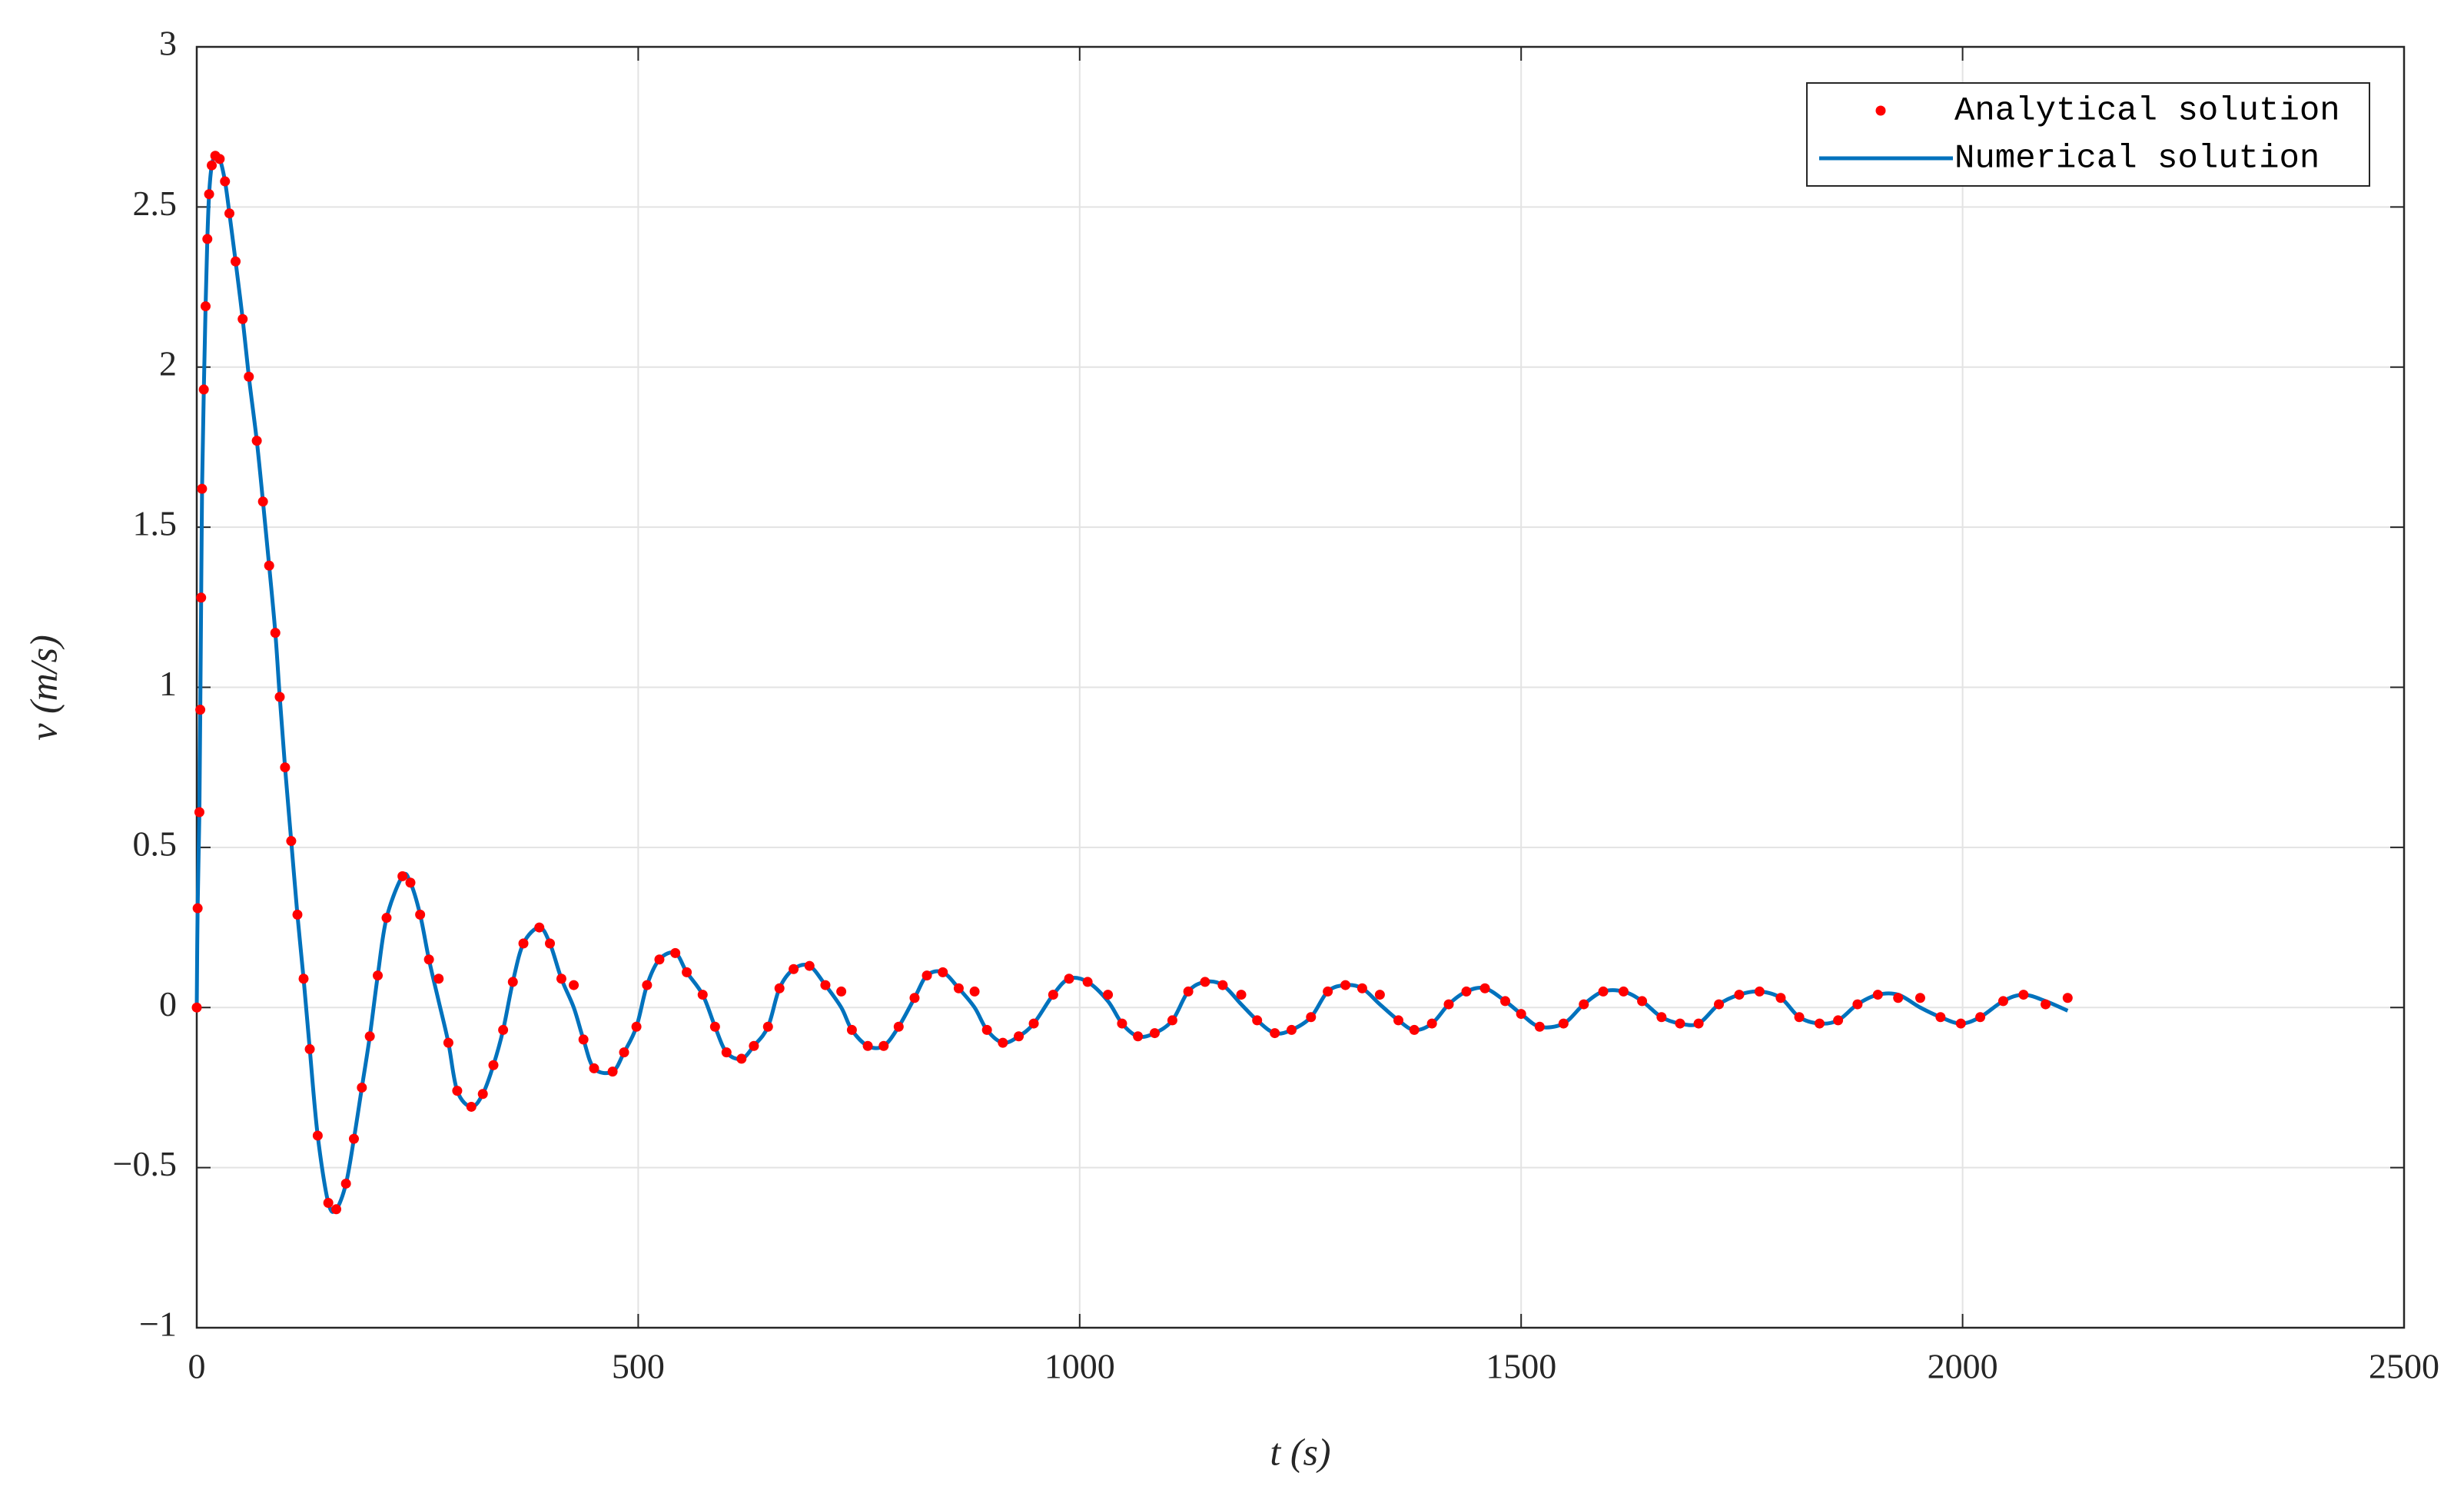 This screenshot has height=1496, width=2464. What do you see at coordinates (168, 1004) in the screenshot?
I see `y-tick-label: 0` at bounding box center [168, 1004].